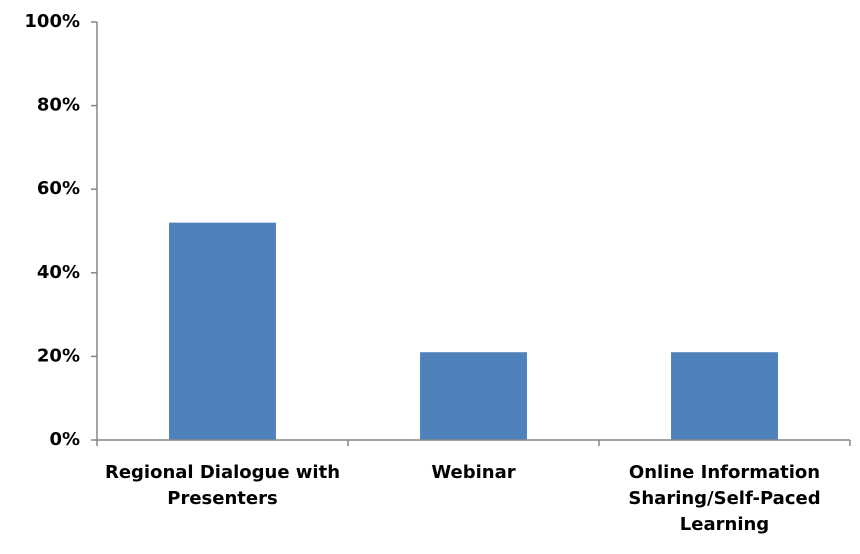 Image resolution: width=860 pixels, height=554 pixels. Describe the element at coordinates (58, 355) in the screenshot. I see `y-tick-label: 20%` at that location.